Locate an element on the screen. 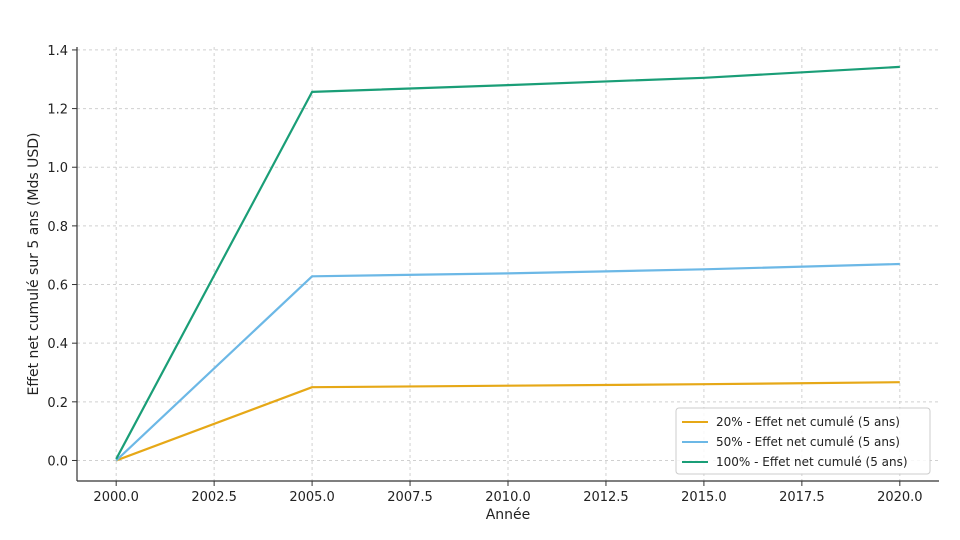  y-tick-label: 1.2 is located at coordinates (57, 110).